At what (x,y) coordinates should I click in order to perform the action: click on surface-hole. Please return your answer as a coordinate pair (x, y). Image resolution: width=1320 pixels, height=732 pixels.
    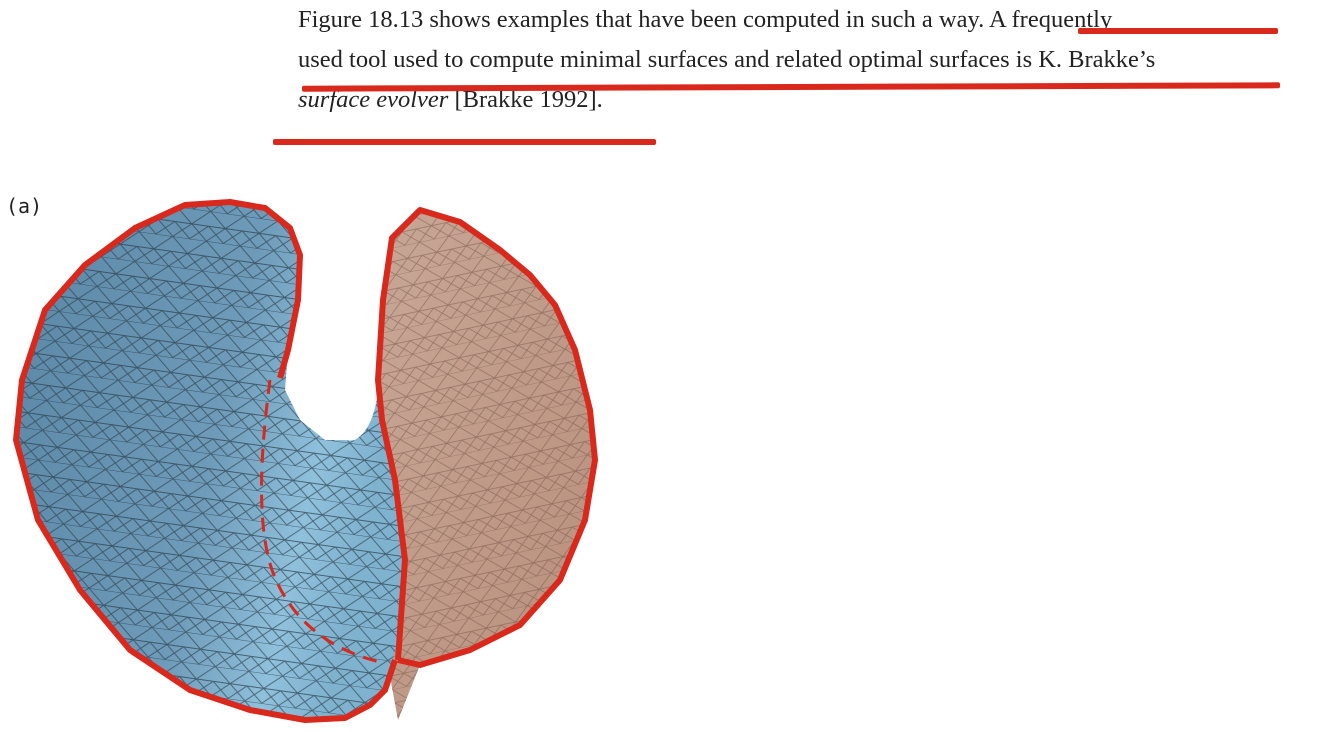
    Looking at the image, I should click on (334, 395).